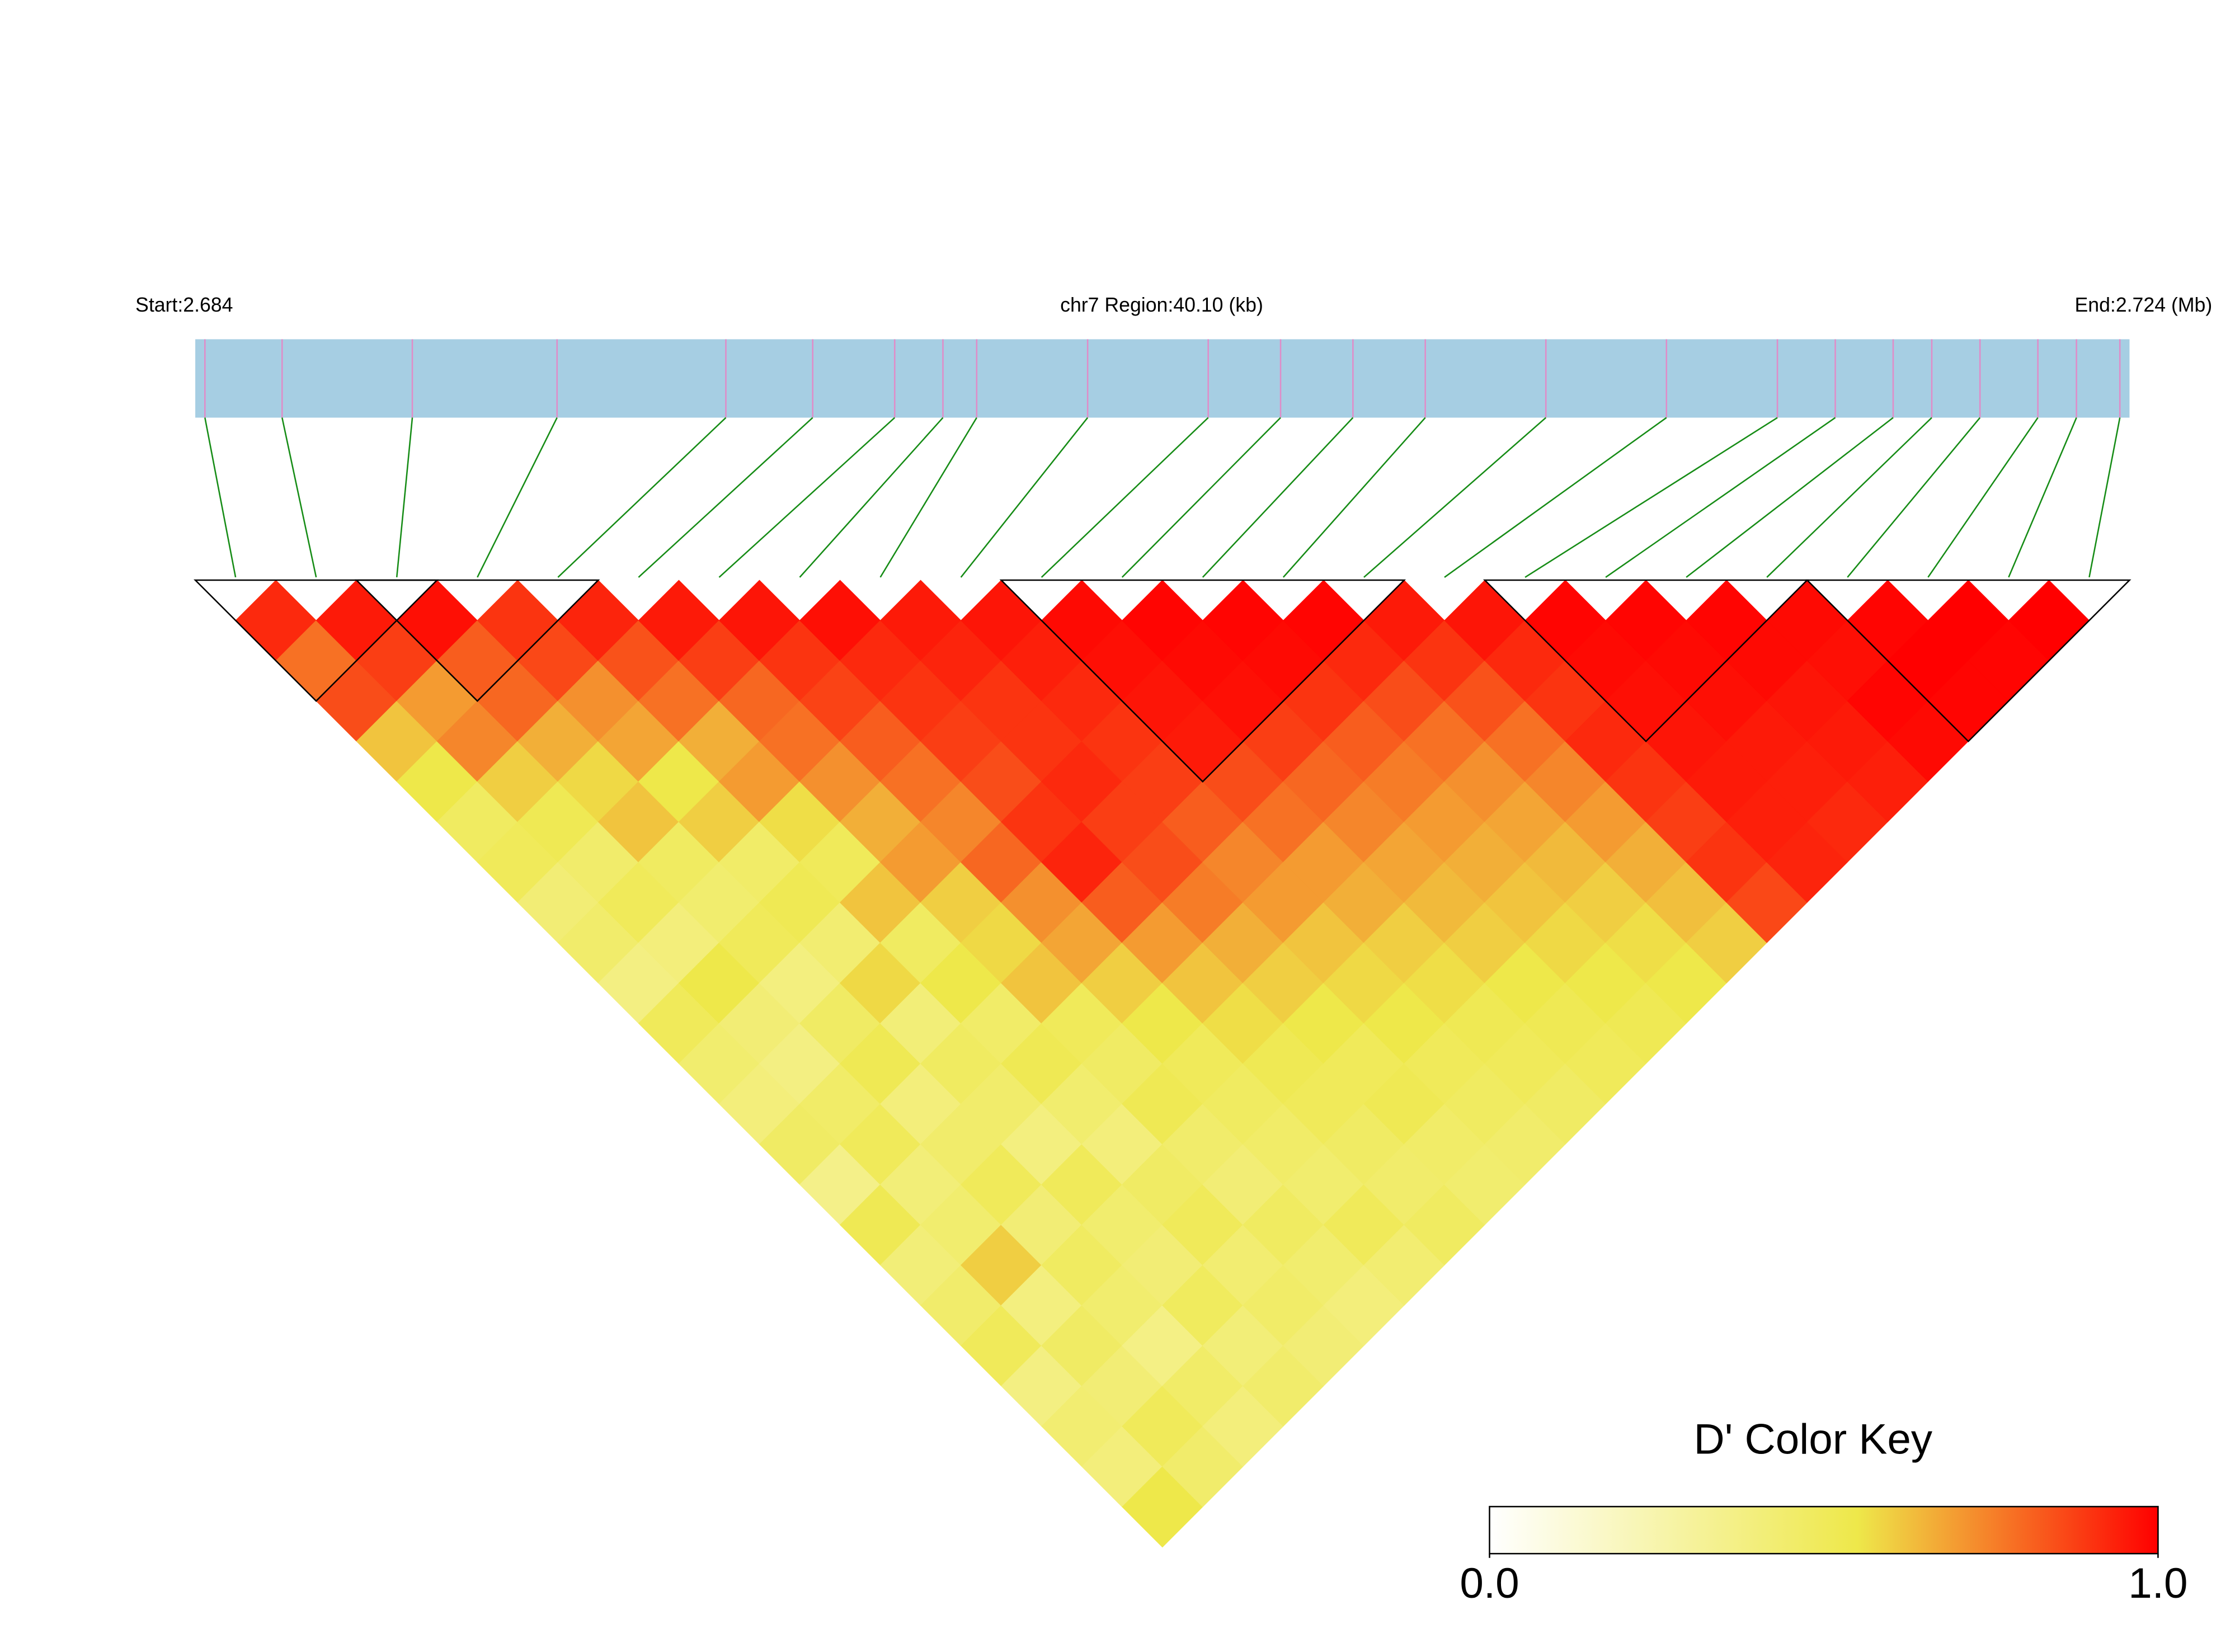  I want to click on region-label: chr7 Region:40.10 (kb), so click(1161, 305).